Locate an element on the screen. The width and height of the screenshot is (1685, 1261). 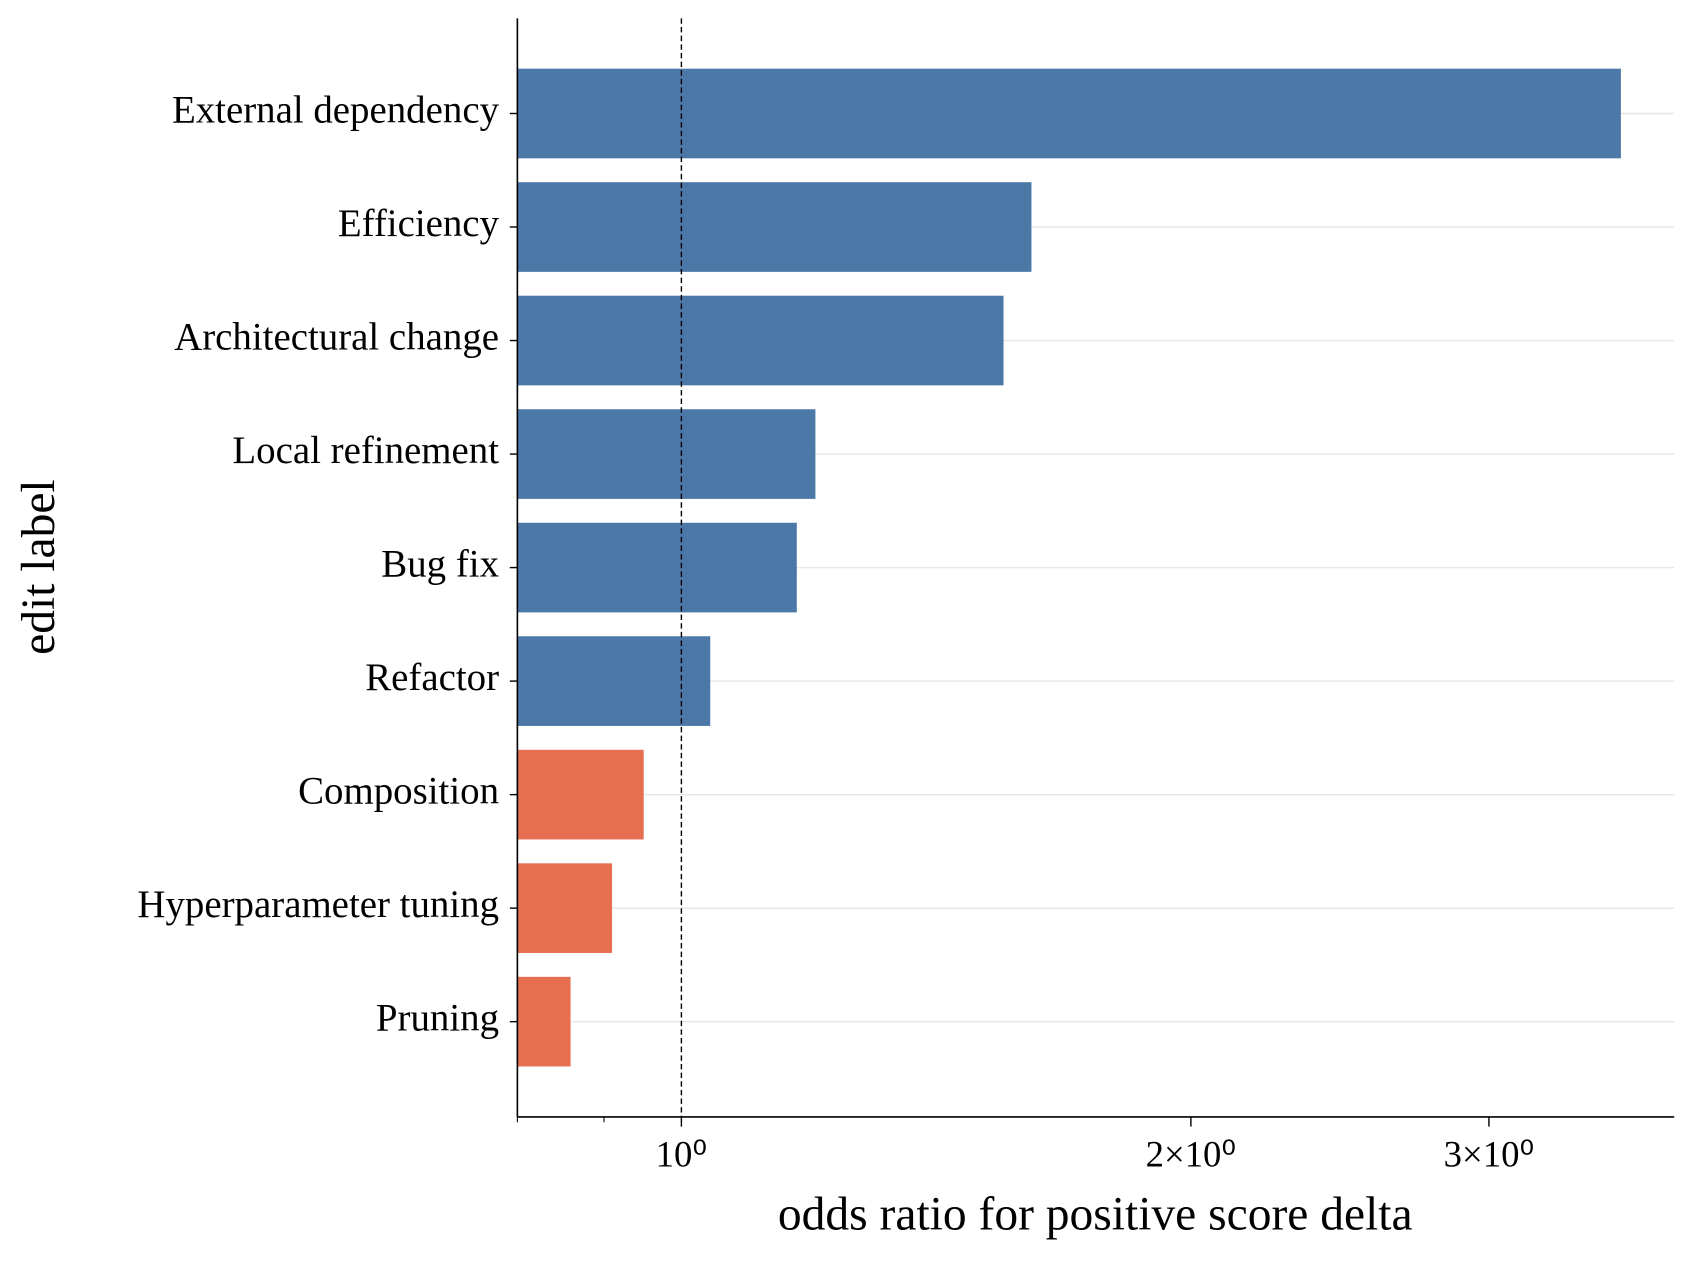
y-tick-label: Hyperparameter tuning is located at coordinates (318, 904).